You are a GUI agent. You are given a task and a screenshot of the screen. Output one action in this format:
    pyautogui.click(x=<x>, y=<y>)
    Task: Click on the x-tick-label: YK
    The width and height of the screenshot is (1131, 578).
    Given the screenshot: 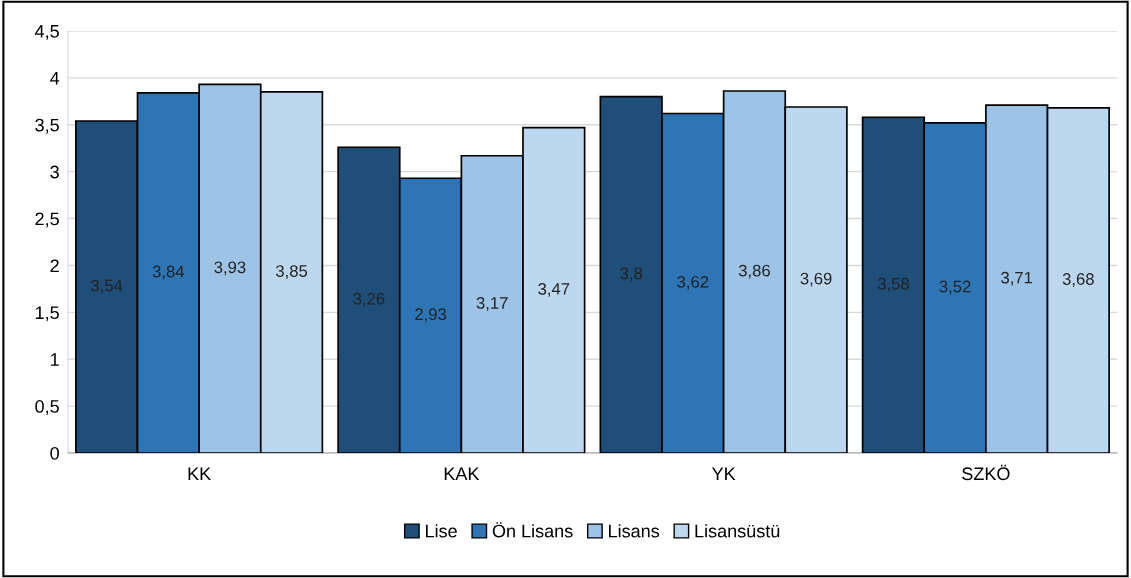 What is the action you would take?
    pyautogui.click(x=723, y=473)
    